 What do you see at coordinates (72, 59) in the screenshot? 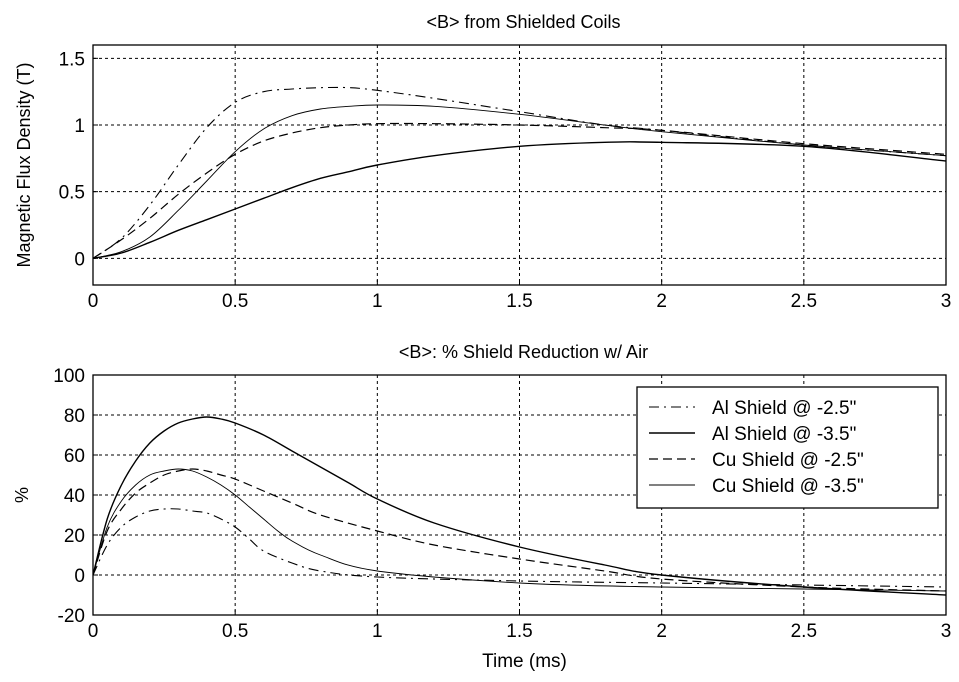
I see `y-tick-label: 1.5` at bounding box center [72, 59].